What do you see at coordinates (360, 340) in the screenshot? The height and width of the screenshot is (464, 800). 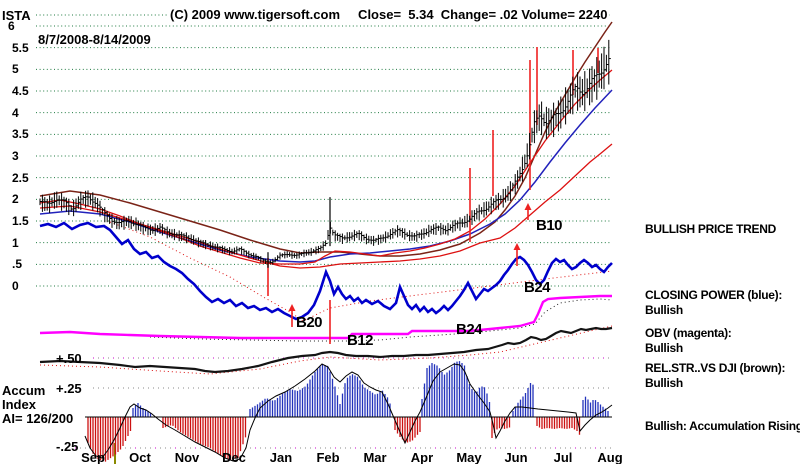 I see `signal-label-b12: B12` at bounding box center [360, 340].